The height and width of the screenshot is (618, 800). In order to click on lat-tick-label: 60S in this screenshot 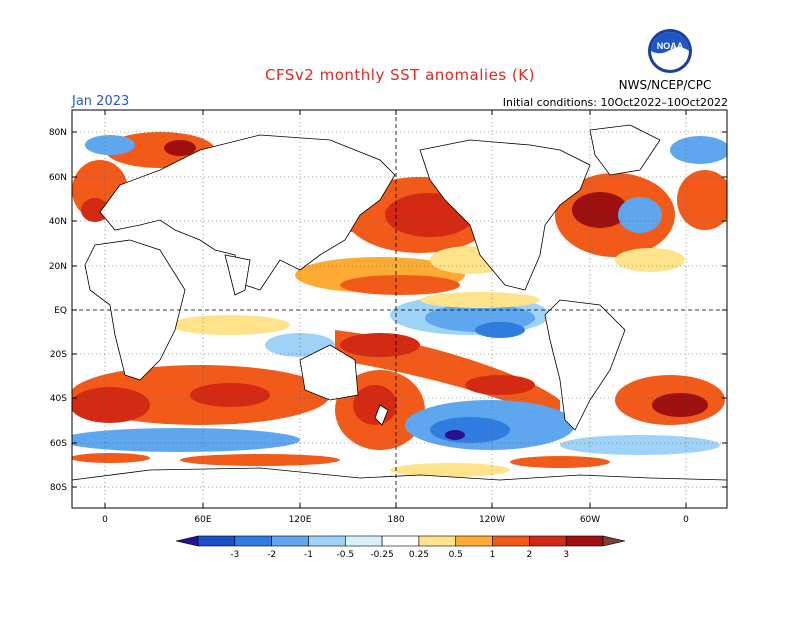, I will do `click(58, 444)`.